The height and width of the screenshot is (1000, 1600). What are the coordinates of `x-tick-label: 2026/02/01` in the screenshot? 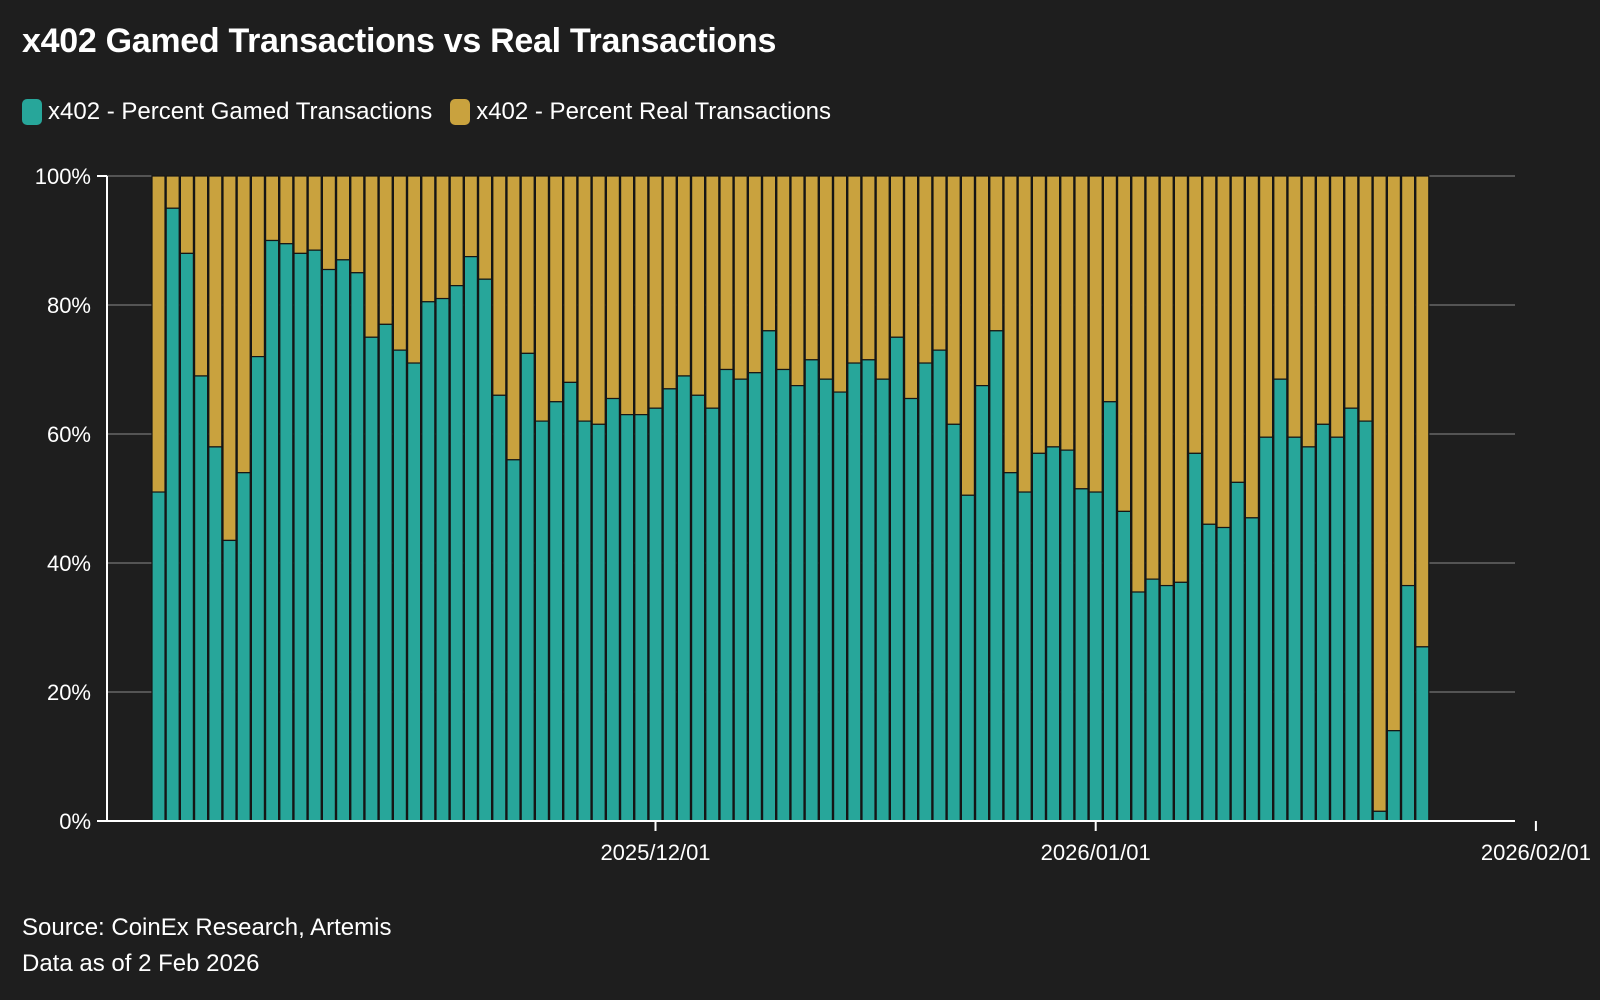 It's located at (1536, 852).